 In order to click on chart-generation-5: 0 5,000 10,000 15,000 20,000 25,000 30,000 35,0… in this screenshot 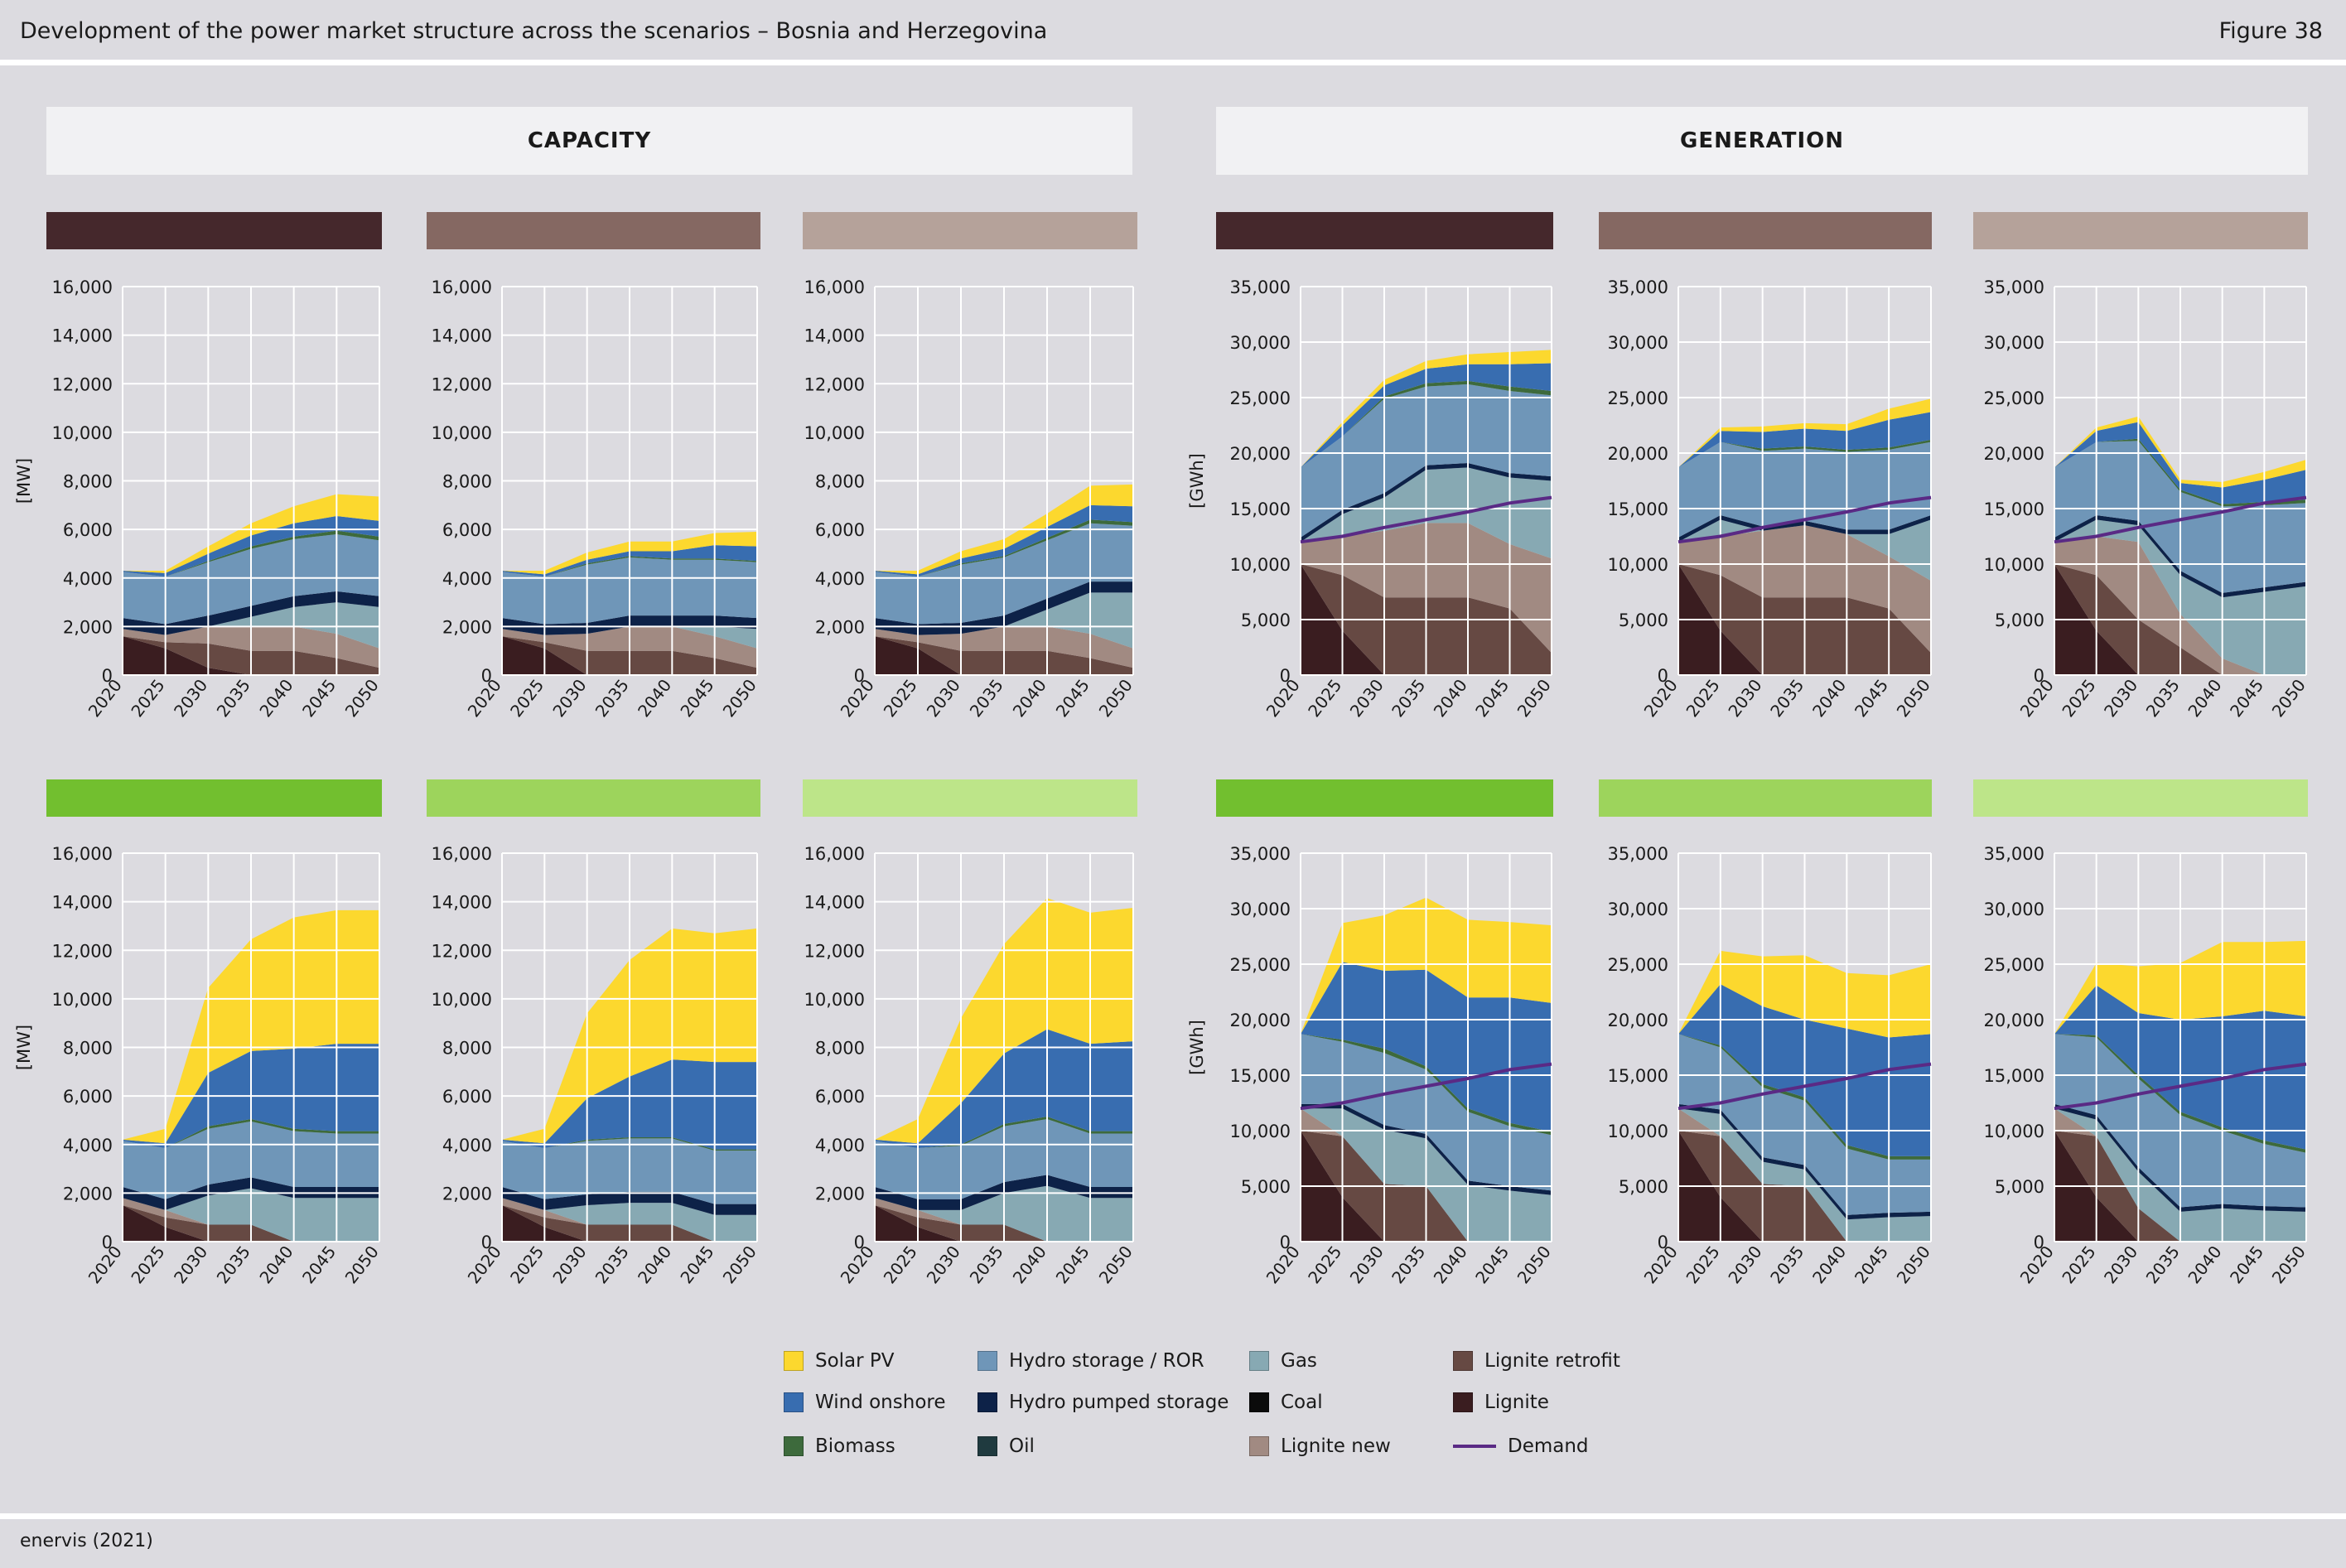, I will do `click(1766, 1033)`.